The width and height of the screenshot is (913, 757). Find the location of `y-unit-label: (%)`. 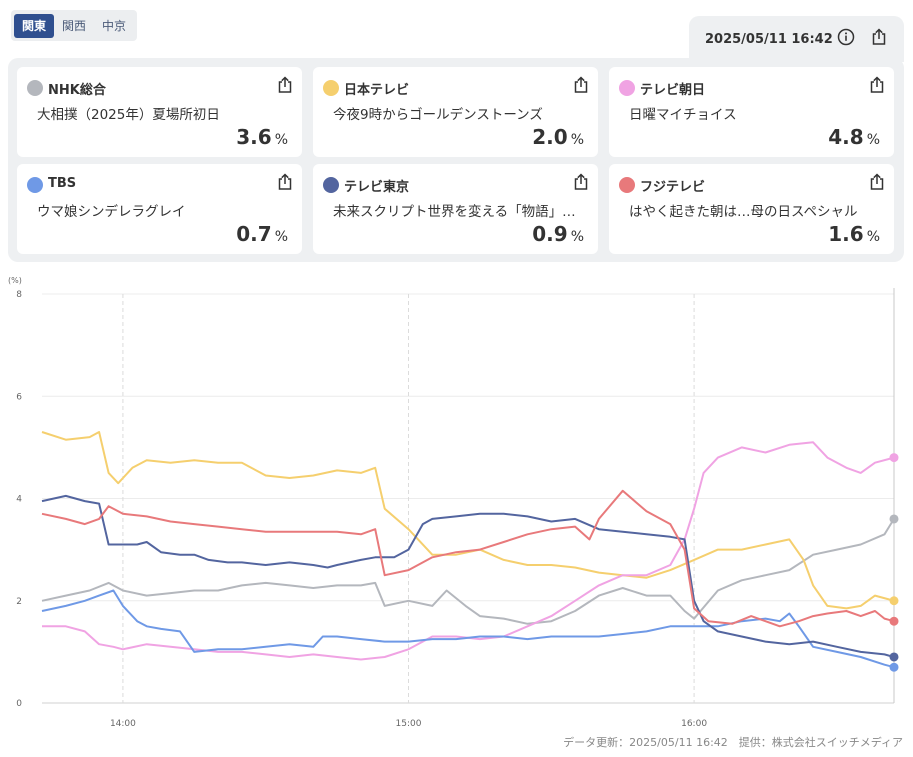

y-unit-label: (%) is located at coordinates (15, 280).